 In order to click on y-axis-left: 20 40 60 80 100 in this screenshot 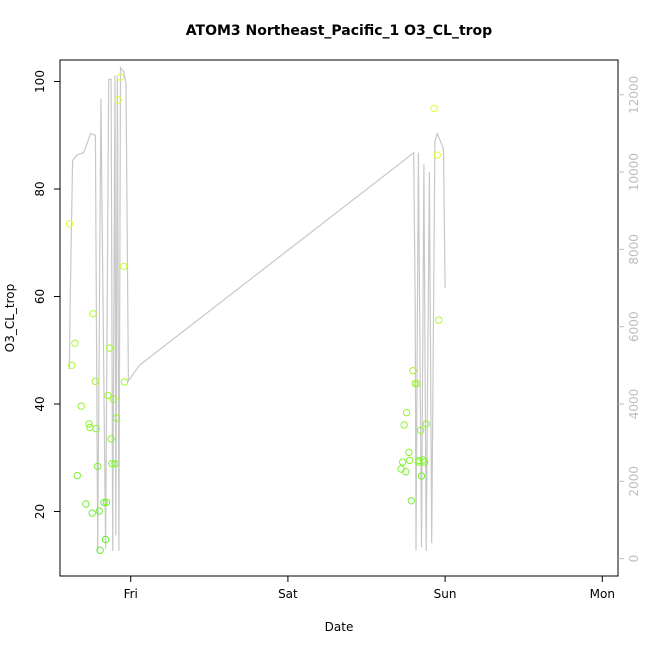, I will do `click(46, 294)`.